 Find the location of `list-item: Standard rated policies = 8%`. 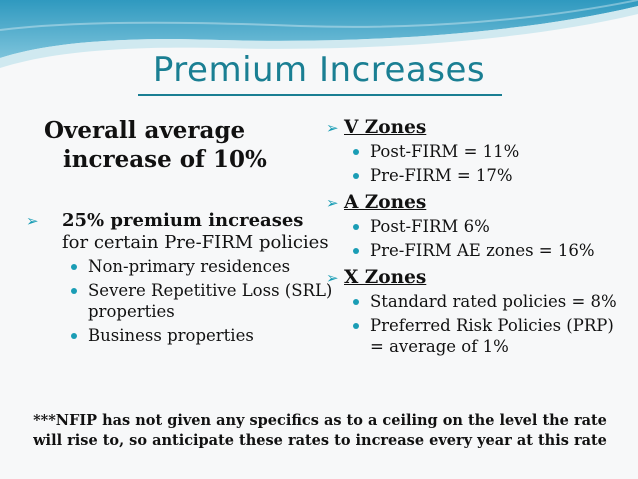

list-item: Standard rated policies = 8% is located at coordinates (476, 301).